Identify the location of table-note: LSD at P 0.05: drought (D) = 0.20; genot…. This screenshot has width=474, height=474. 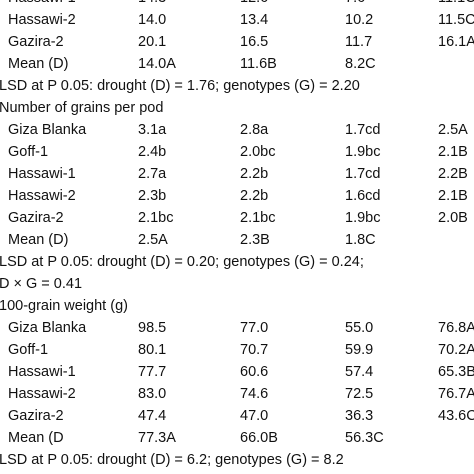
(182, 262).